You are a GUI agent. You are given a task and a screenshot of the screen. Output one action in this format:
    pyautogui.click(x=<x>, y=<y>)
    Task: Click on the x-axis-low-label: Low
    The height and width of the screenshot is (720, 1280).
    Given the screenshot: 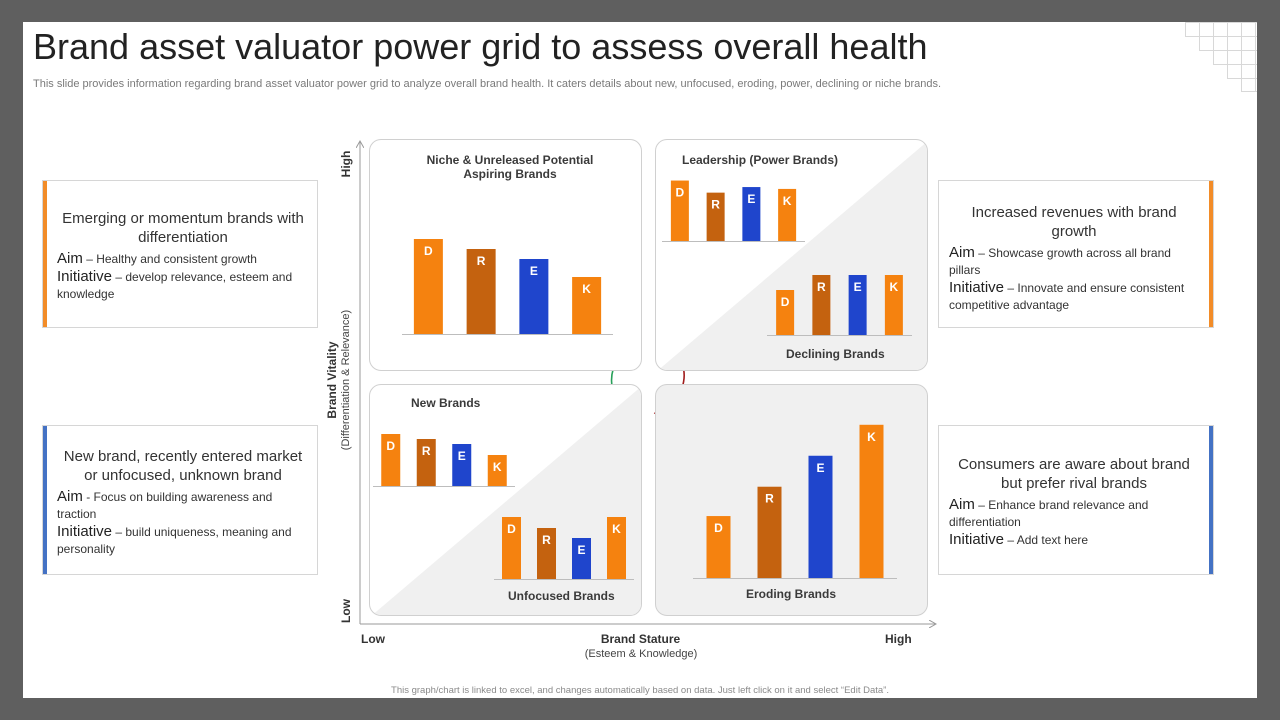 What is the action you would take?
    pyautogui.click(x=373, y=639)
    